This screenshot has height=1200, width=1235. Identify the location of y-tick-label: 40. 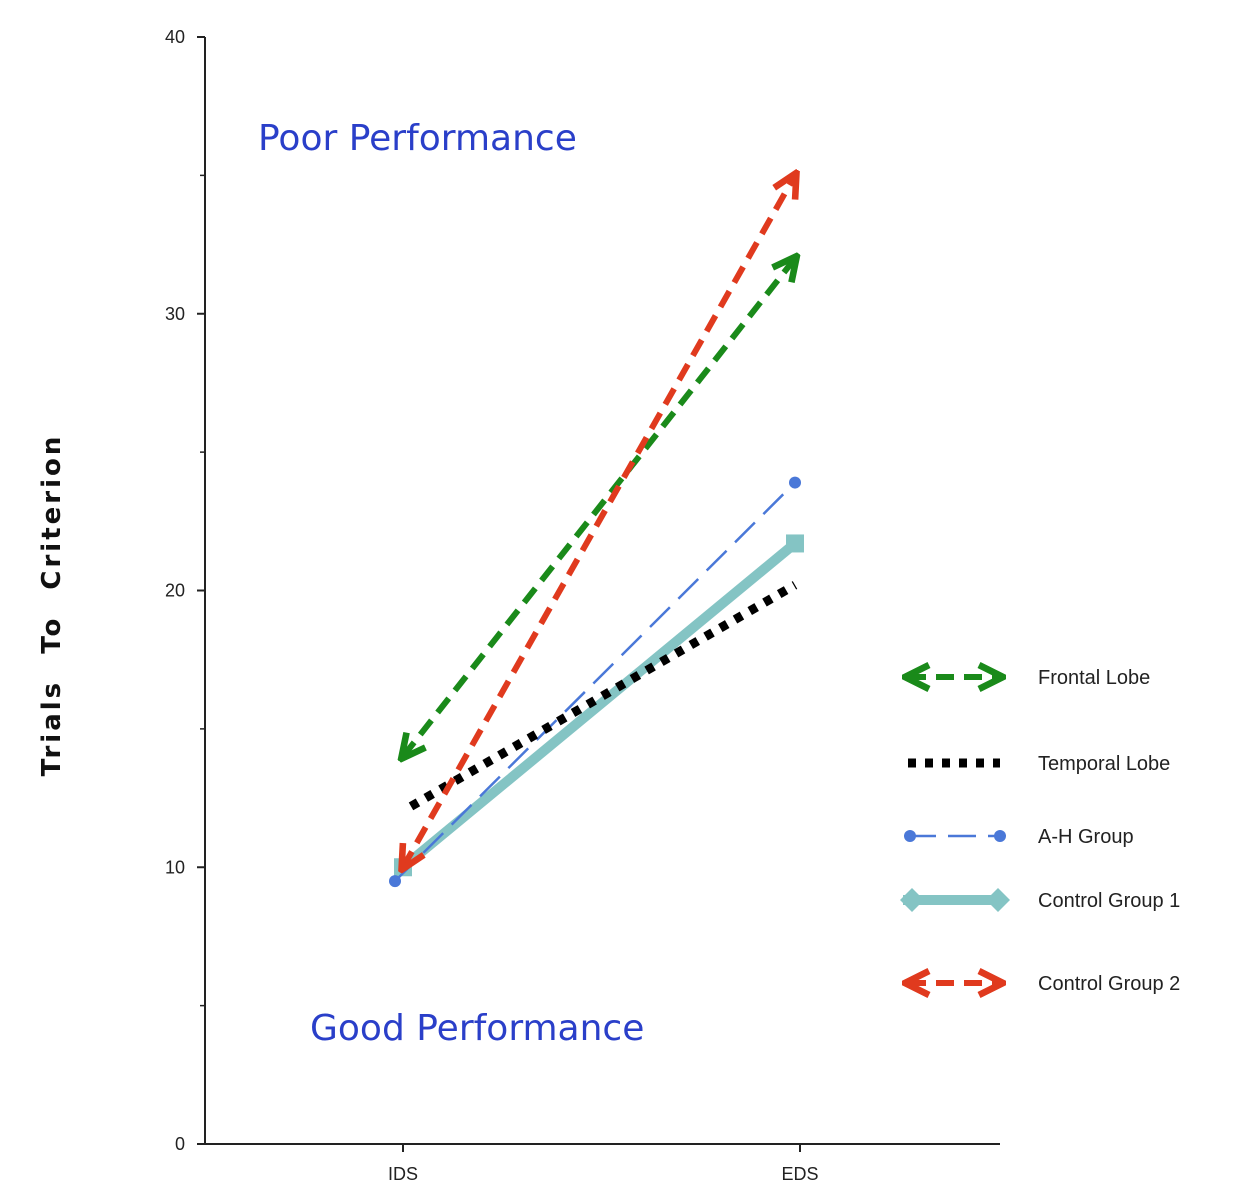
(175, 37).